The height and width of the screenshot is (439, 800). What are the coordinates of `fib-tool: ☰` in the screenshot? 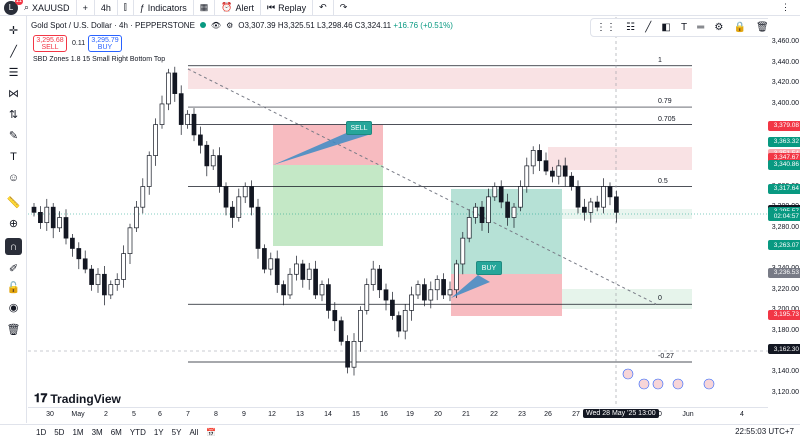 It's located at (13, 72).